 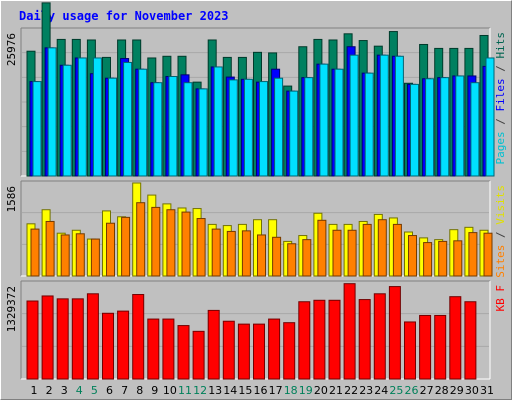 What do you see at coordinates (321, 390) in the screenshot?
I see `x-tick-label: 20` at bounding box center [321, 390].